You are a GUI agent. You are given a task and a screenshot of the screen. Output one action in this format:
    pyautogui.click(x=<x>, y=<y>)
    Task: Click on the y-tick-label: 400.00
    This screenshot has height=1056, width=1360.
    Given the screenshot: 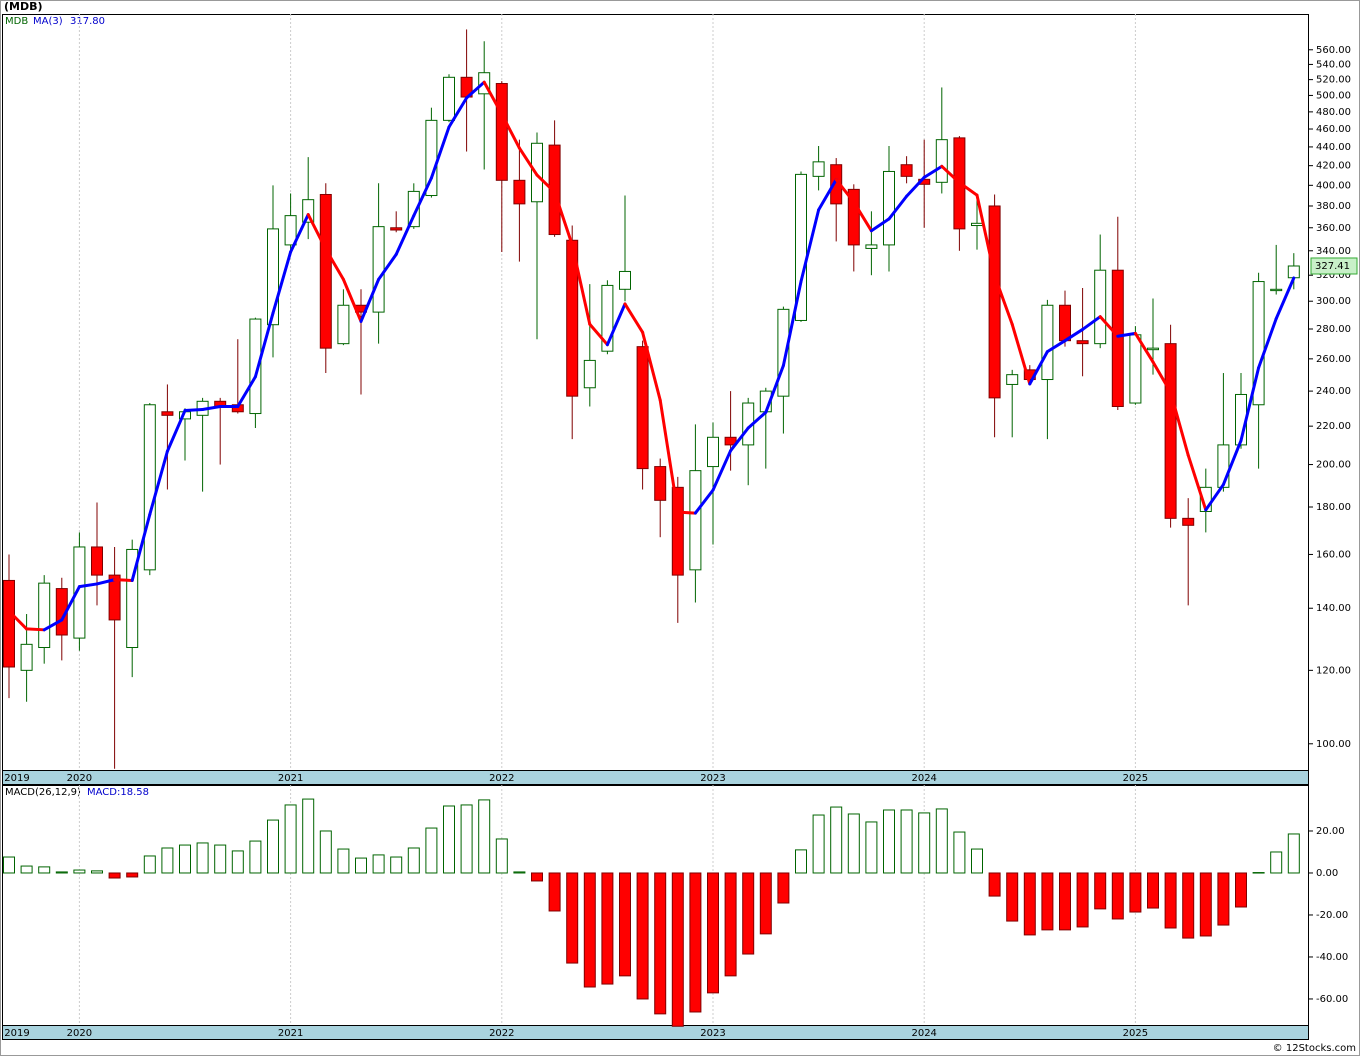 What is the action you would take?
    pyautogui.click(x=1333, y=185)
    